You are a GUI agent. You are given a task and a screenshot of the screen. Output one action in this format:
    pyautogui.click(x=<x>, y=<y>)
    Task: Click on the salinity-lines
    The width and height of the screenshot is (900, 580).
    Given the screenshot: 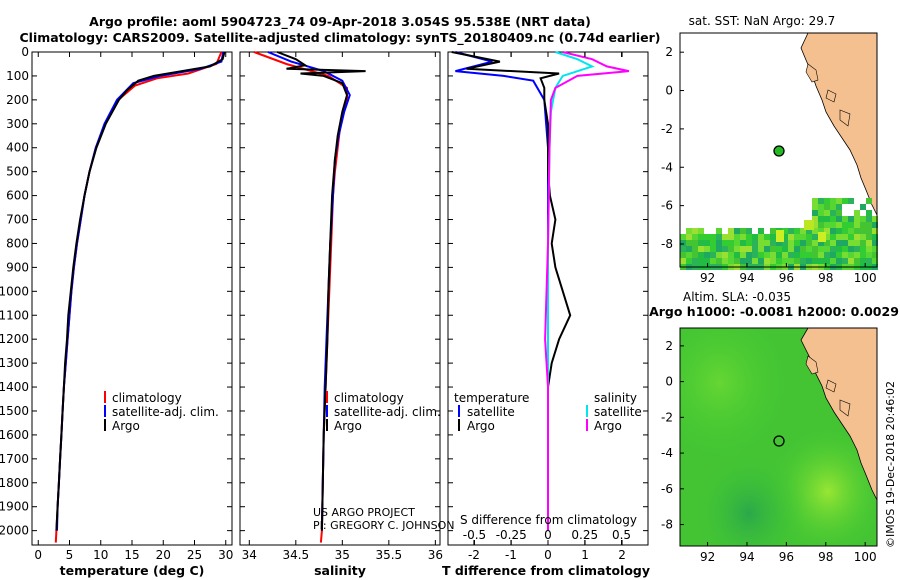 What is the action you would take?
    pyautogui.click(x=309, y=297)
    